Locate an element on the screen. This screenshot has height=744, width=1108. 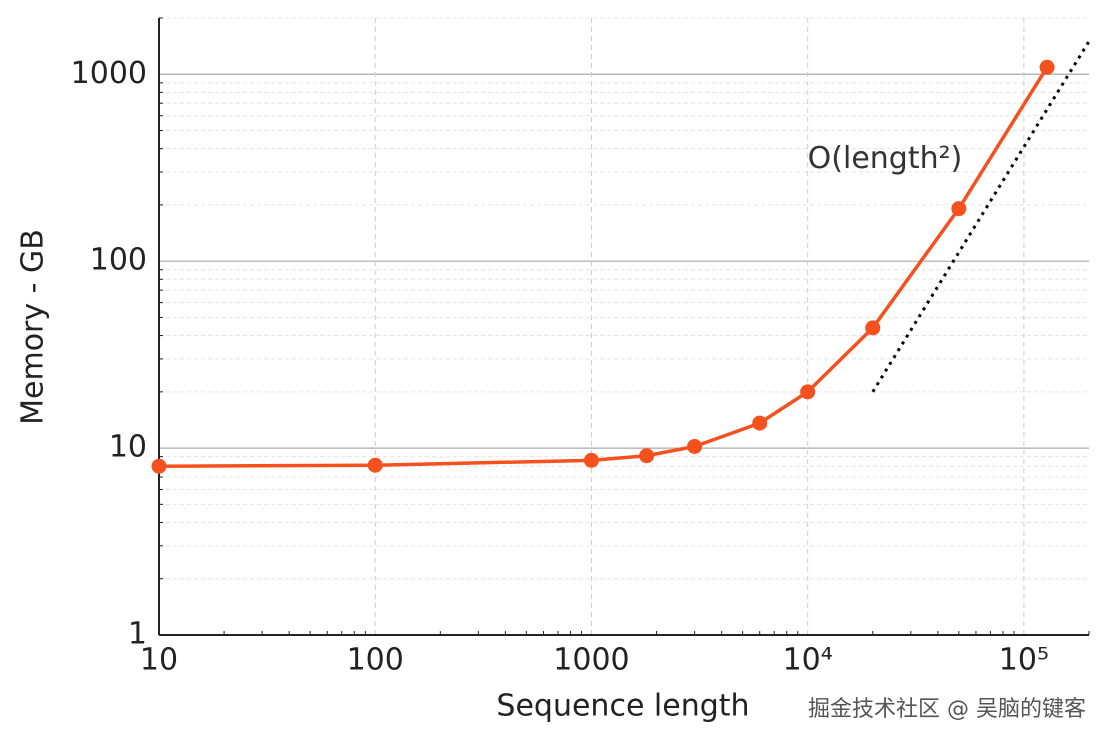
x-tick-label: 100 is located at coordinates (375, 660).